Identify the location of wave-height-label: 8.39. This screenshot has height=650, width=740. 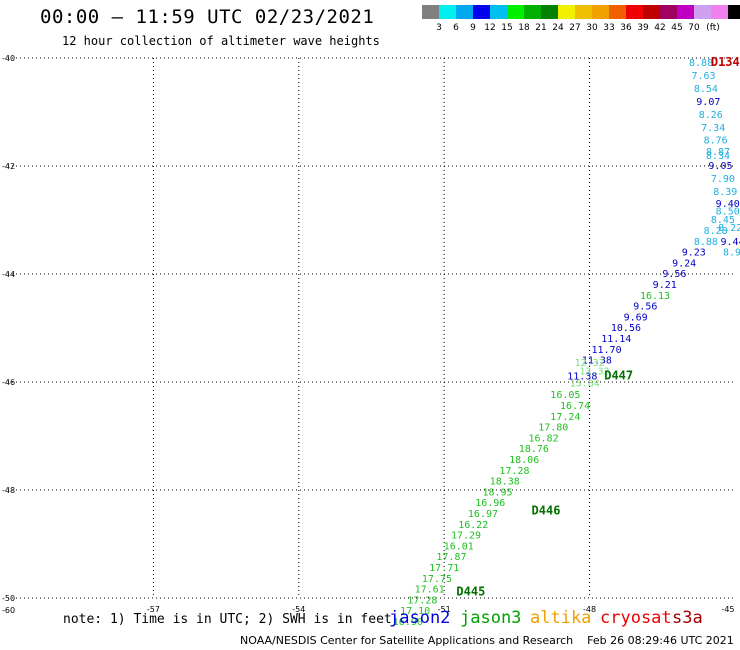
(725, 192).